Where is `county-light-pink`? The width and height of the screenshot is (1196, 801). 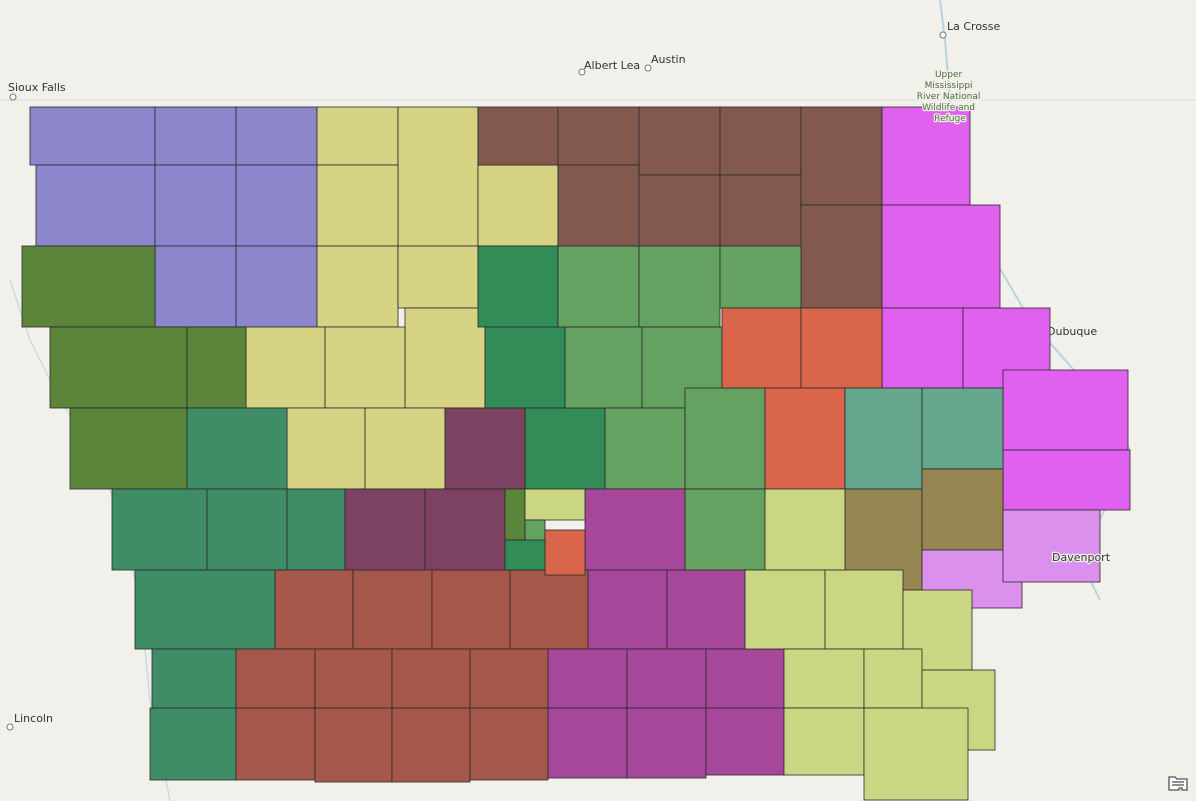 county-light-pink is located at coordinates (1051, 546).